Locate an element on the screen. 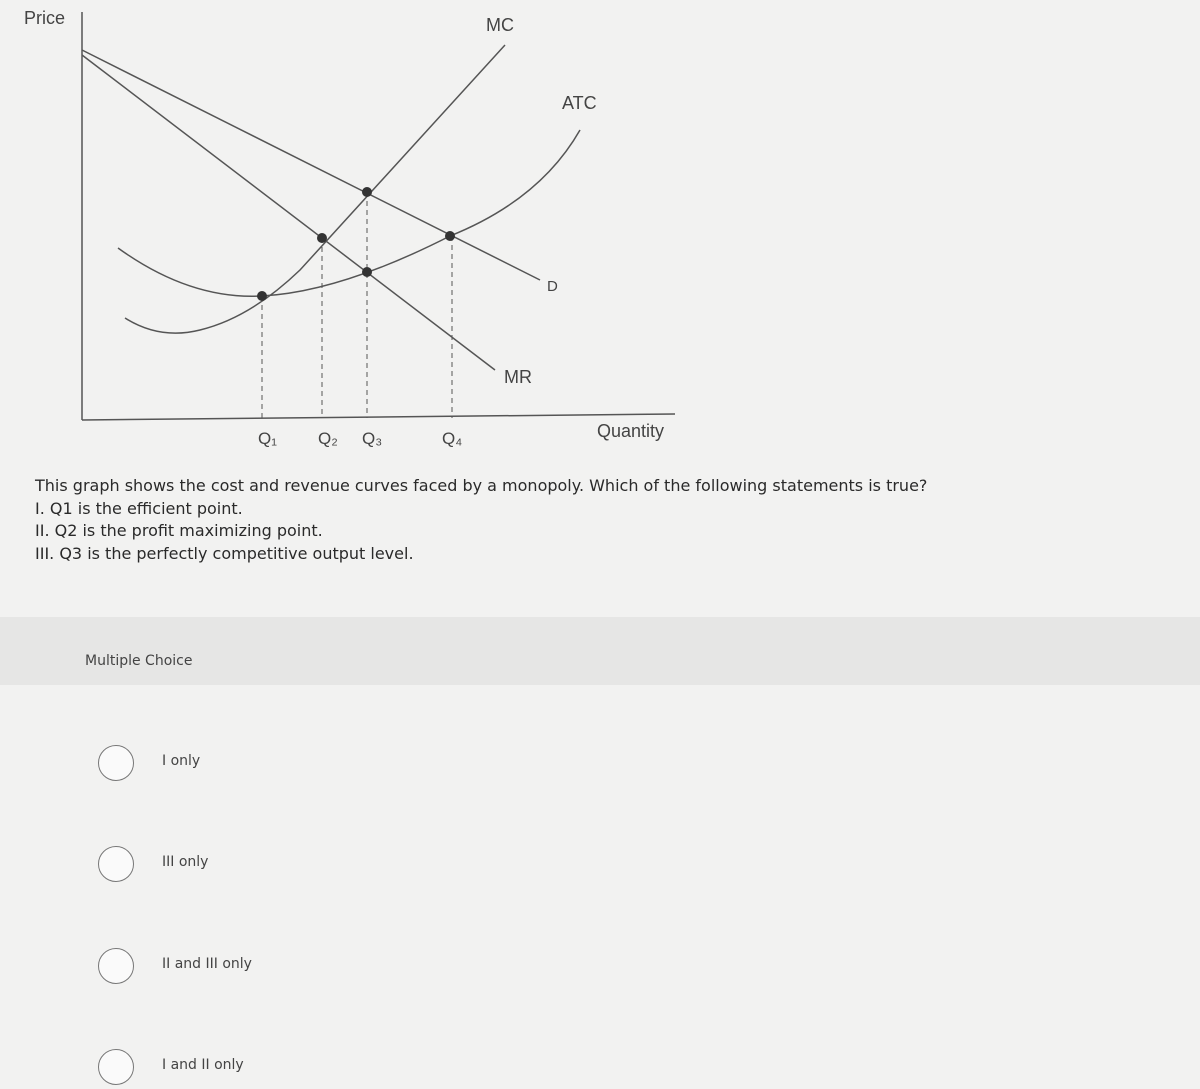  option: III only is located at coordinates (298, 866).